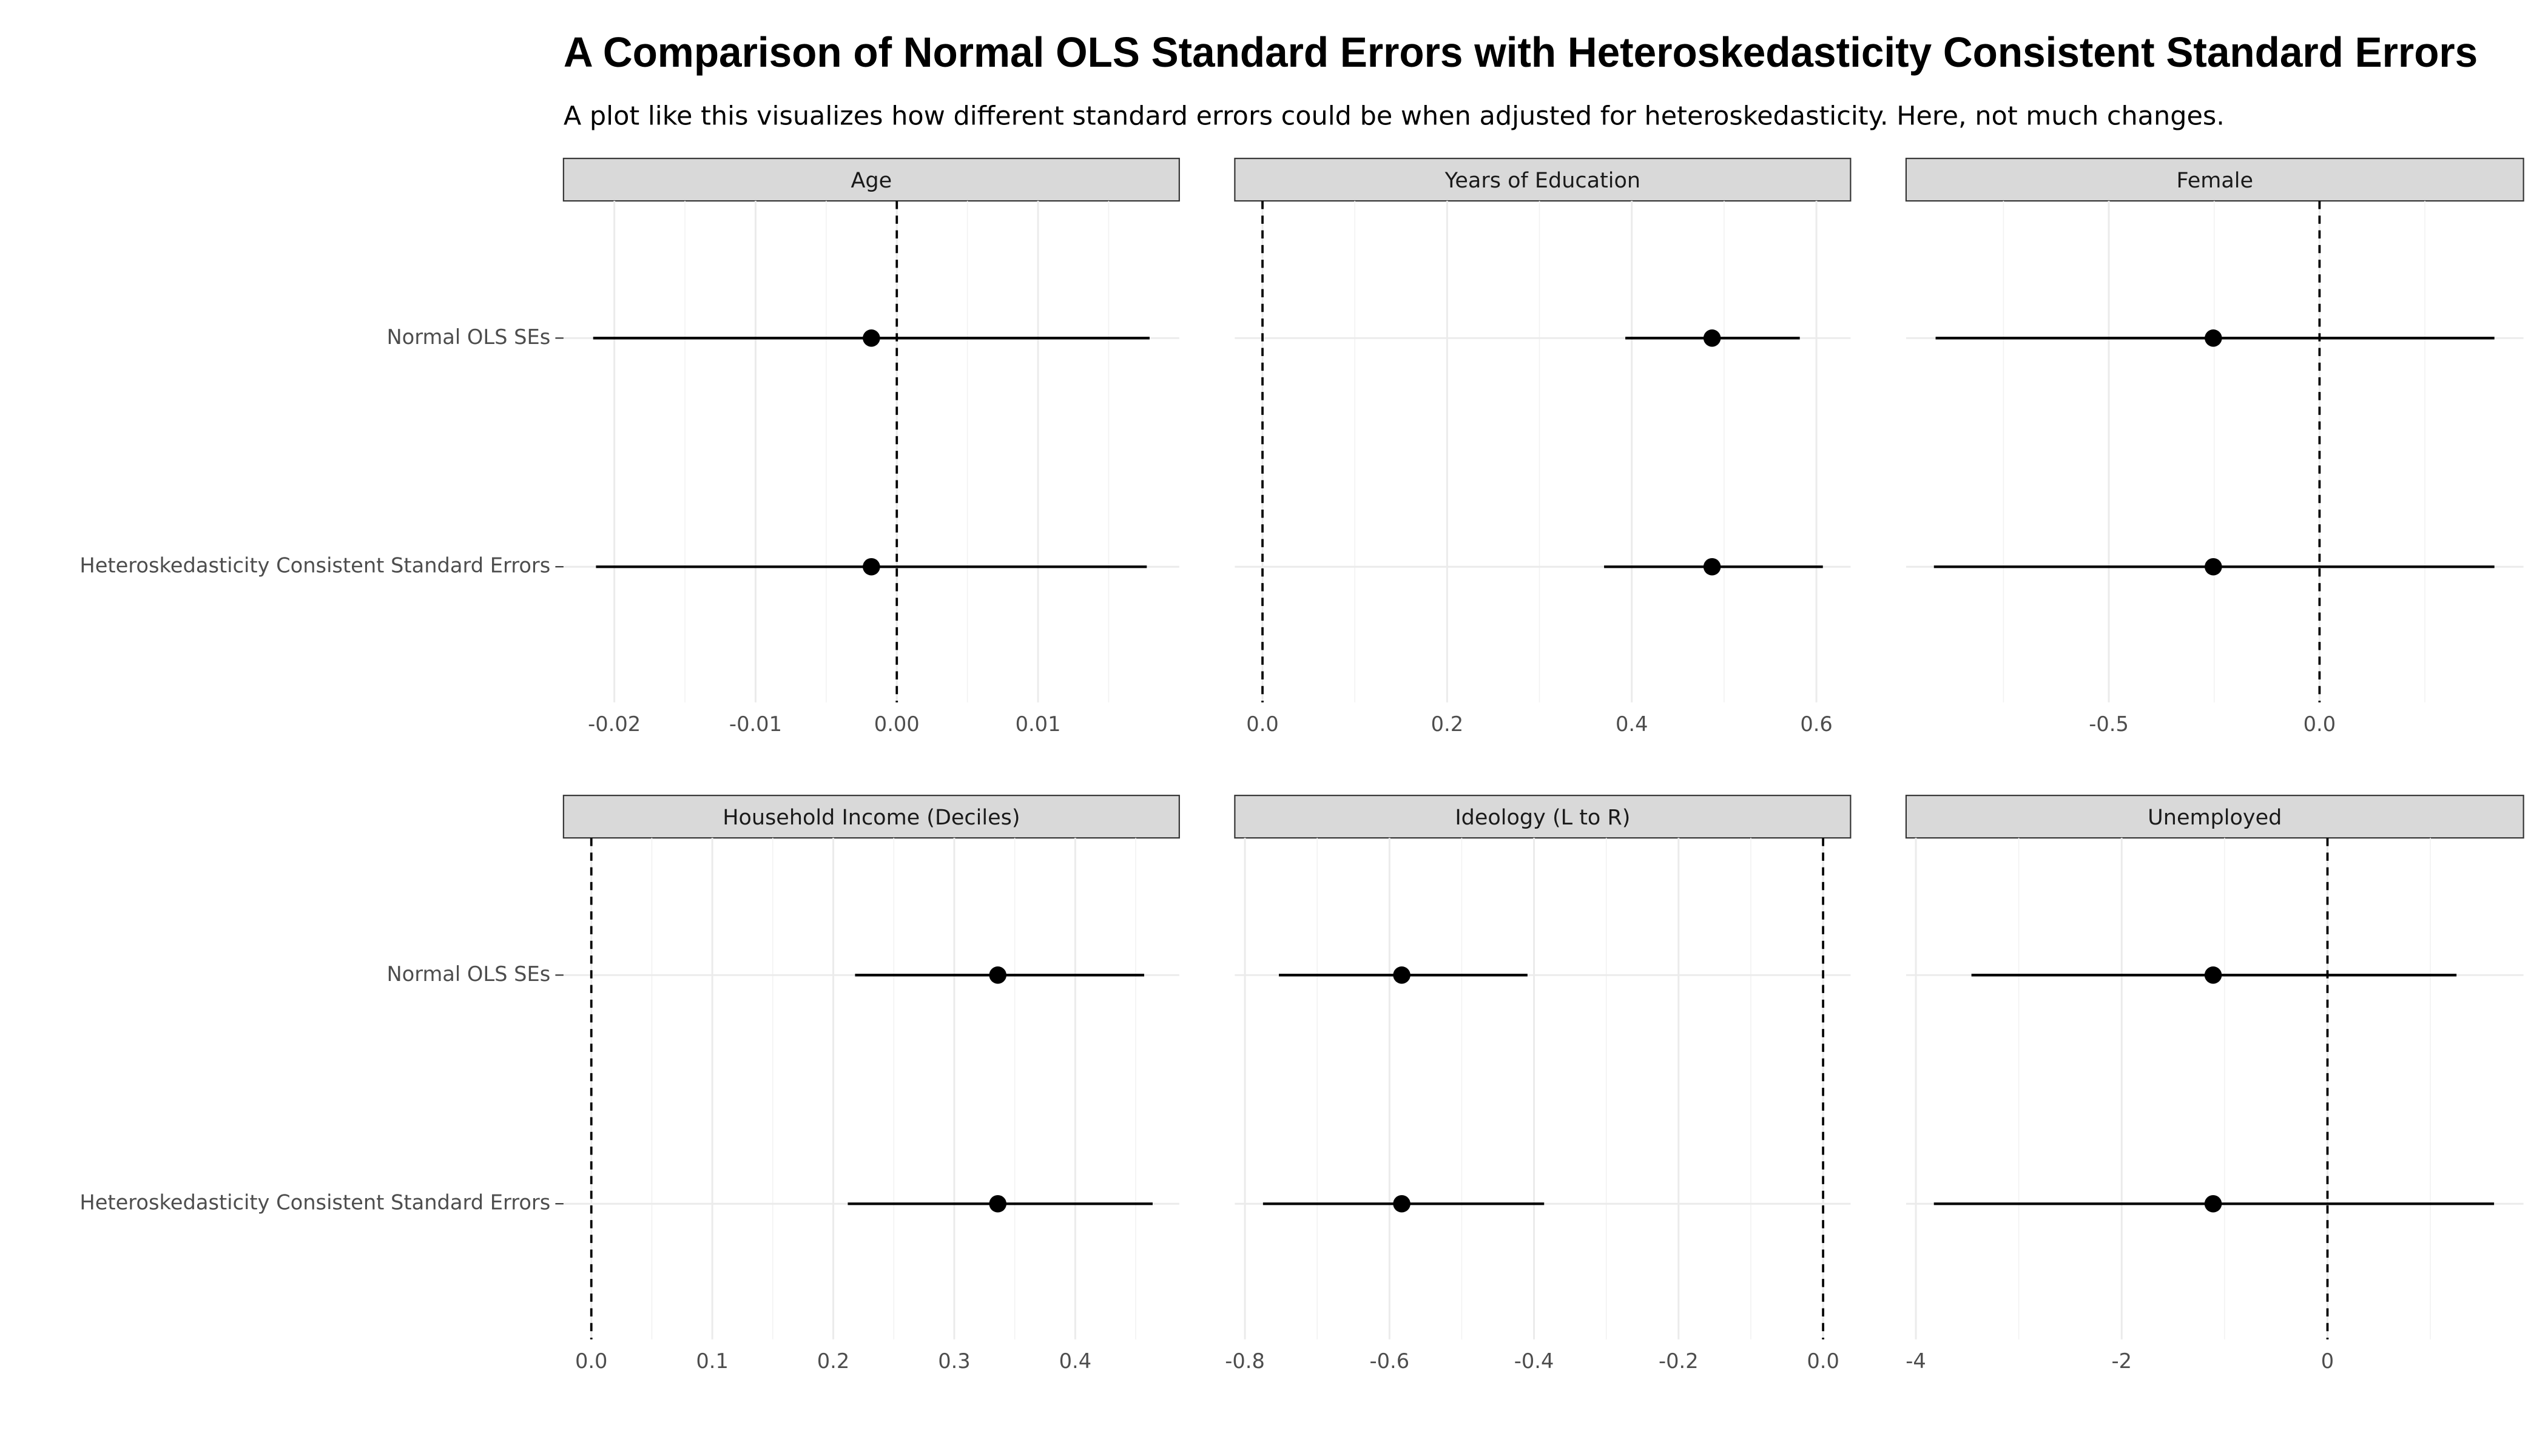 This screenshot has width=2548, height=1456. I want to click on x-tick-label: 0, so click(2327, 1361).